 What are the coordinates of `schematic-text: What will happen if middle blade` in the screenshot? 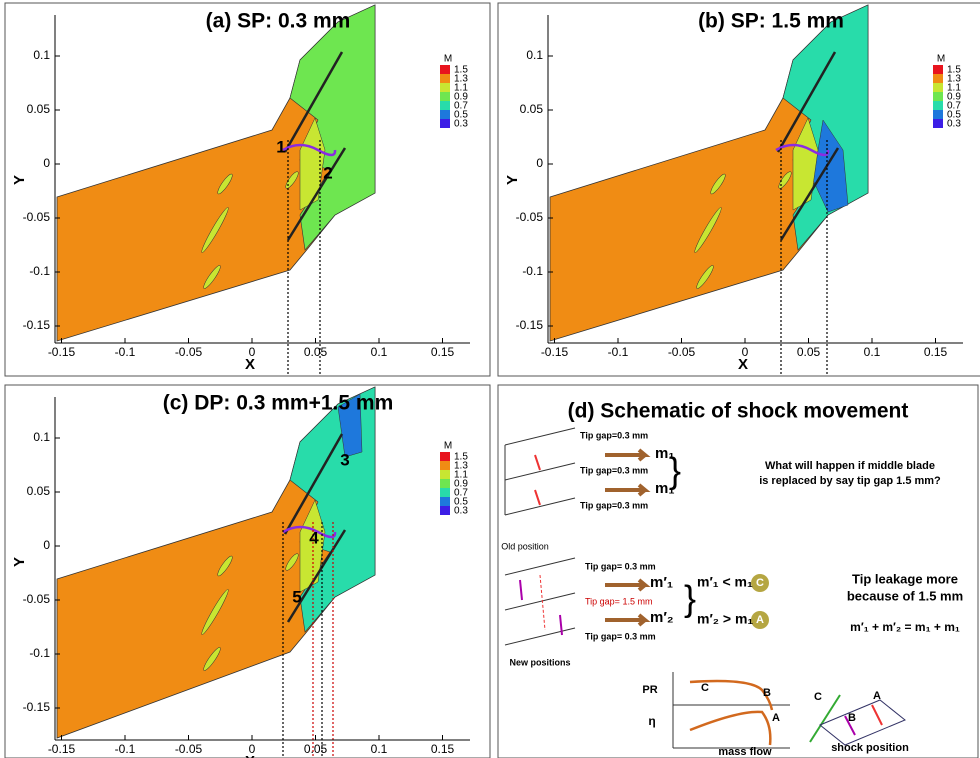 It's located at (850, 466).